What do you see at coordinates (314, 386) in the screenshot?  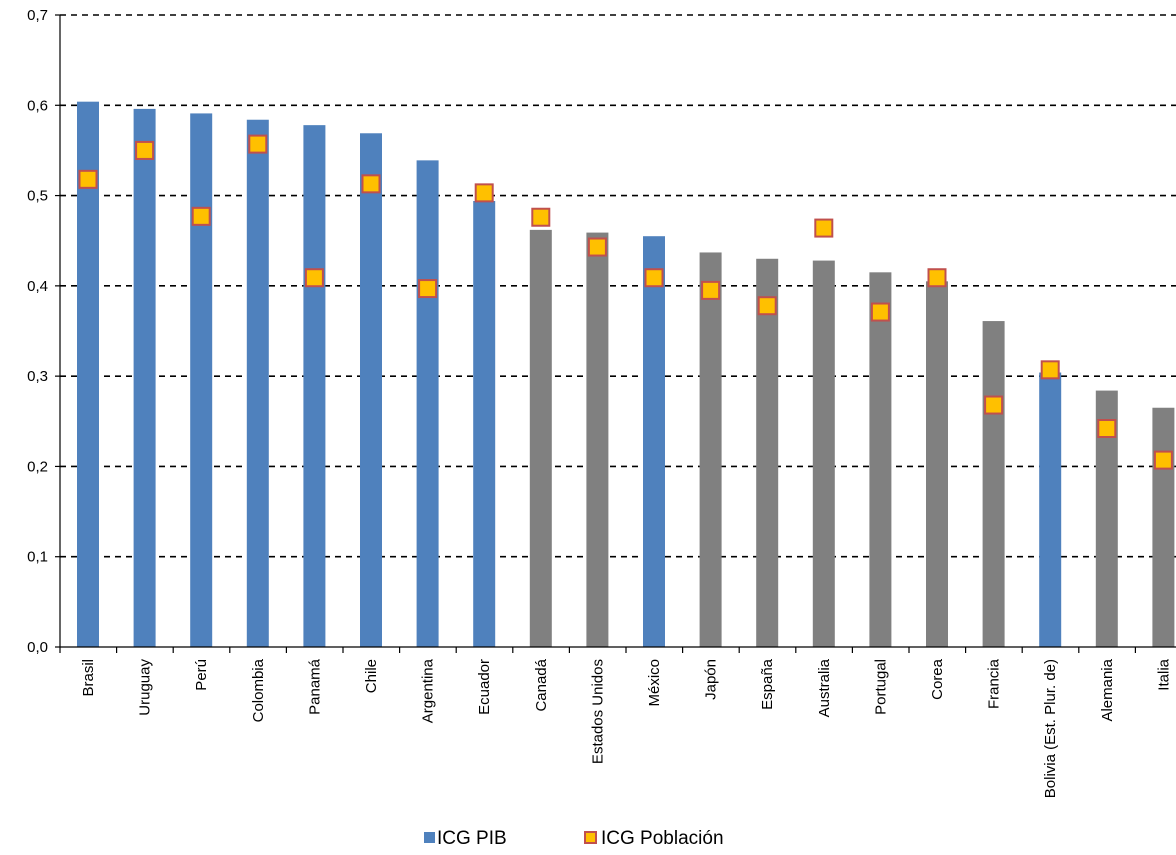 I see `bar-panama` at bounding box center [314, 386].